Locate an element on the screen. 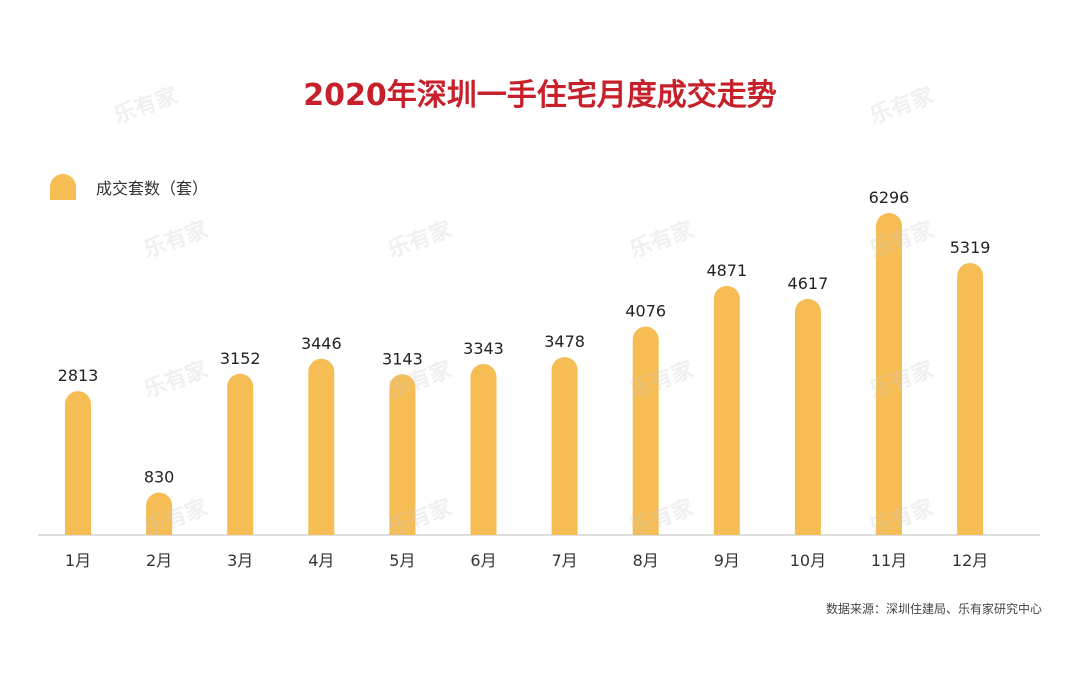 The width and height of the screenshot is (1080, 676). x-tick-label-8: 8月 is located at coordinates (646, 560).